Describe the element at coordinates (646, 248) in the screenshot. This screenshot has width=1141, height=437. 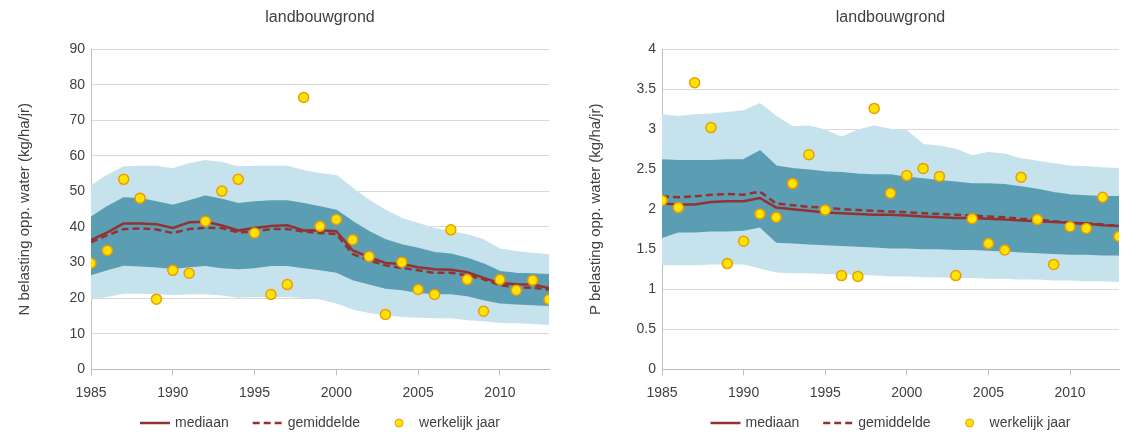
I see `y-tick-label: 1.5` at that location.